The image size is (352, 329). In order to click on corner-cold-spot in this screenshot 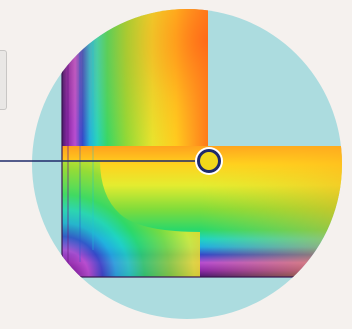, I will do `click(131, 218)`.